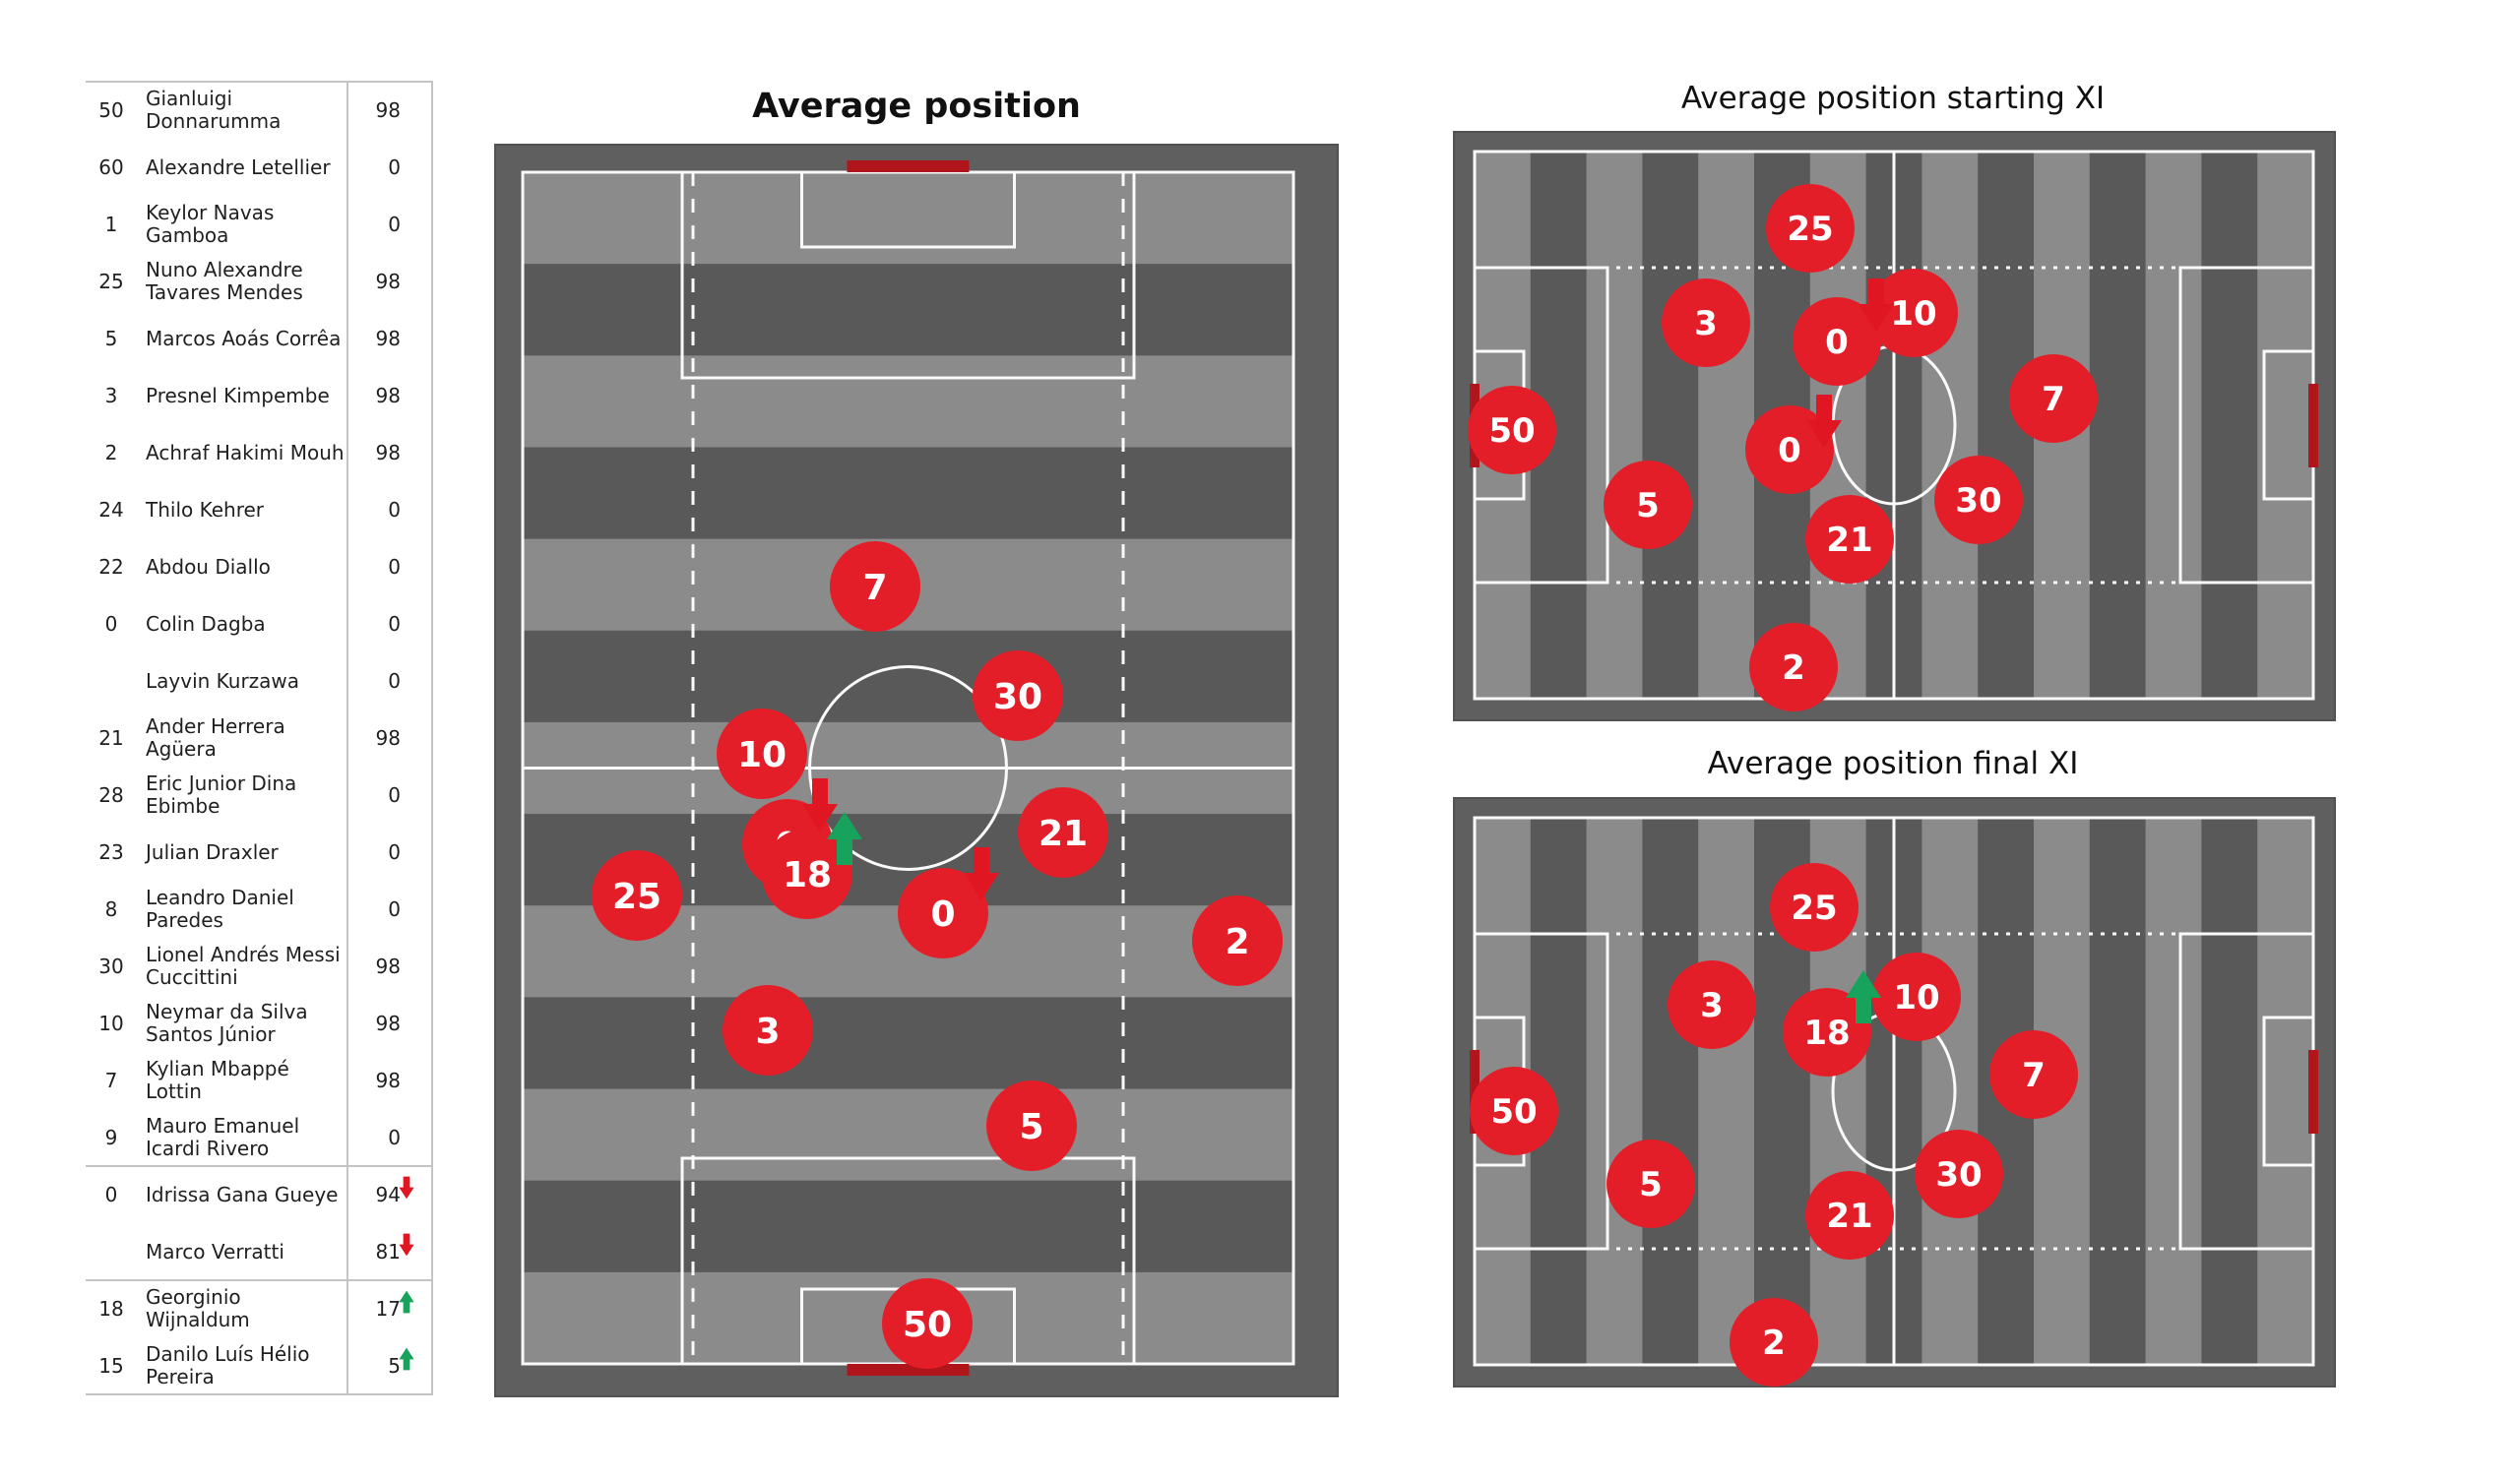 The width and height of the screenshot is (2520, 1480). Describe the element at coordinates (432, 738) in the screenshot. I see `table-right-border` at that location.